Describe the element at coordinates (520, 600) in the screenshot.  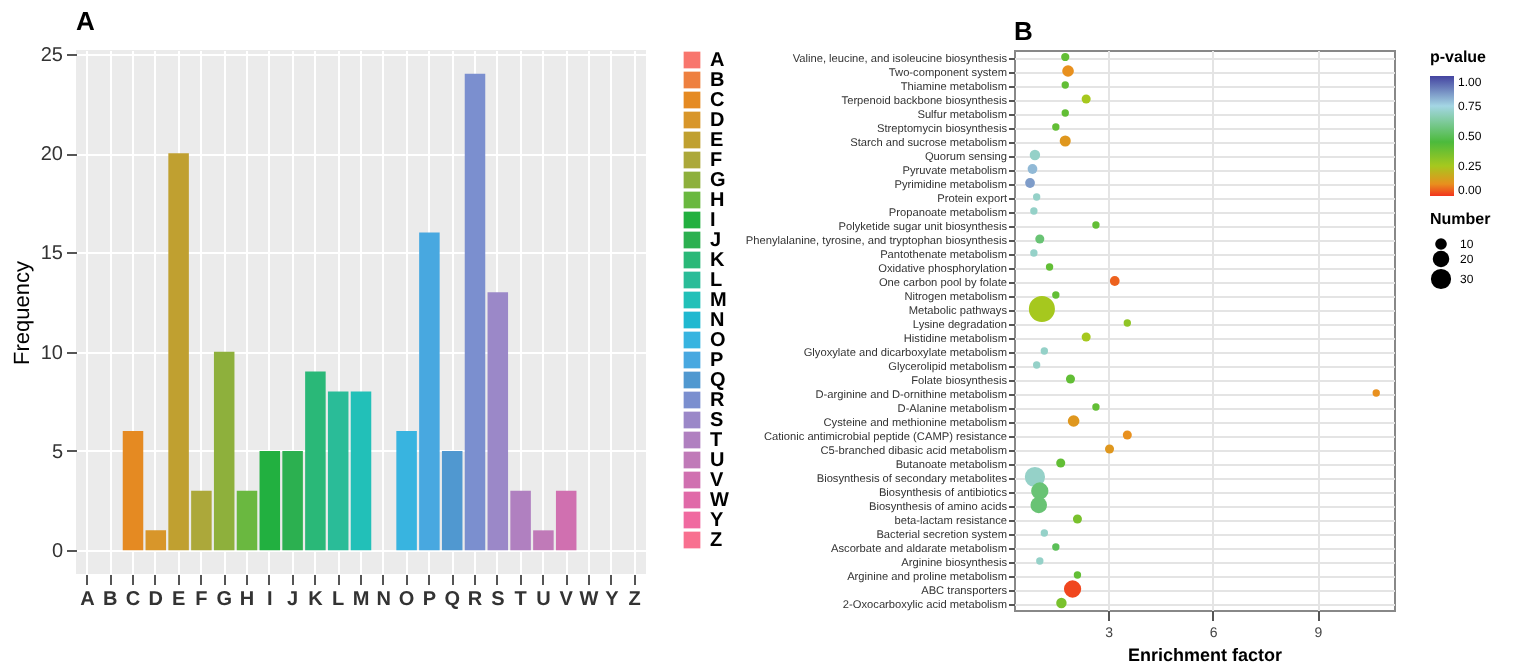
I see `x-tick-label: T` at that location.